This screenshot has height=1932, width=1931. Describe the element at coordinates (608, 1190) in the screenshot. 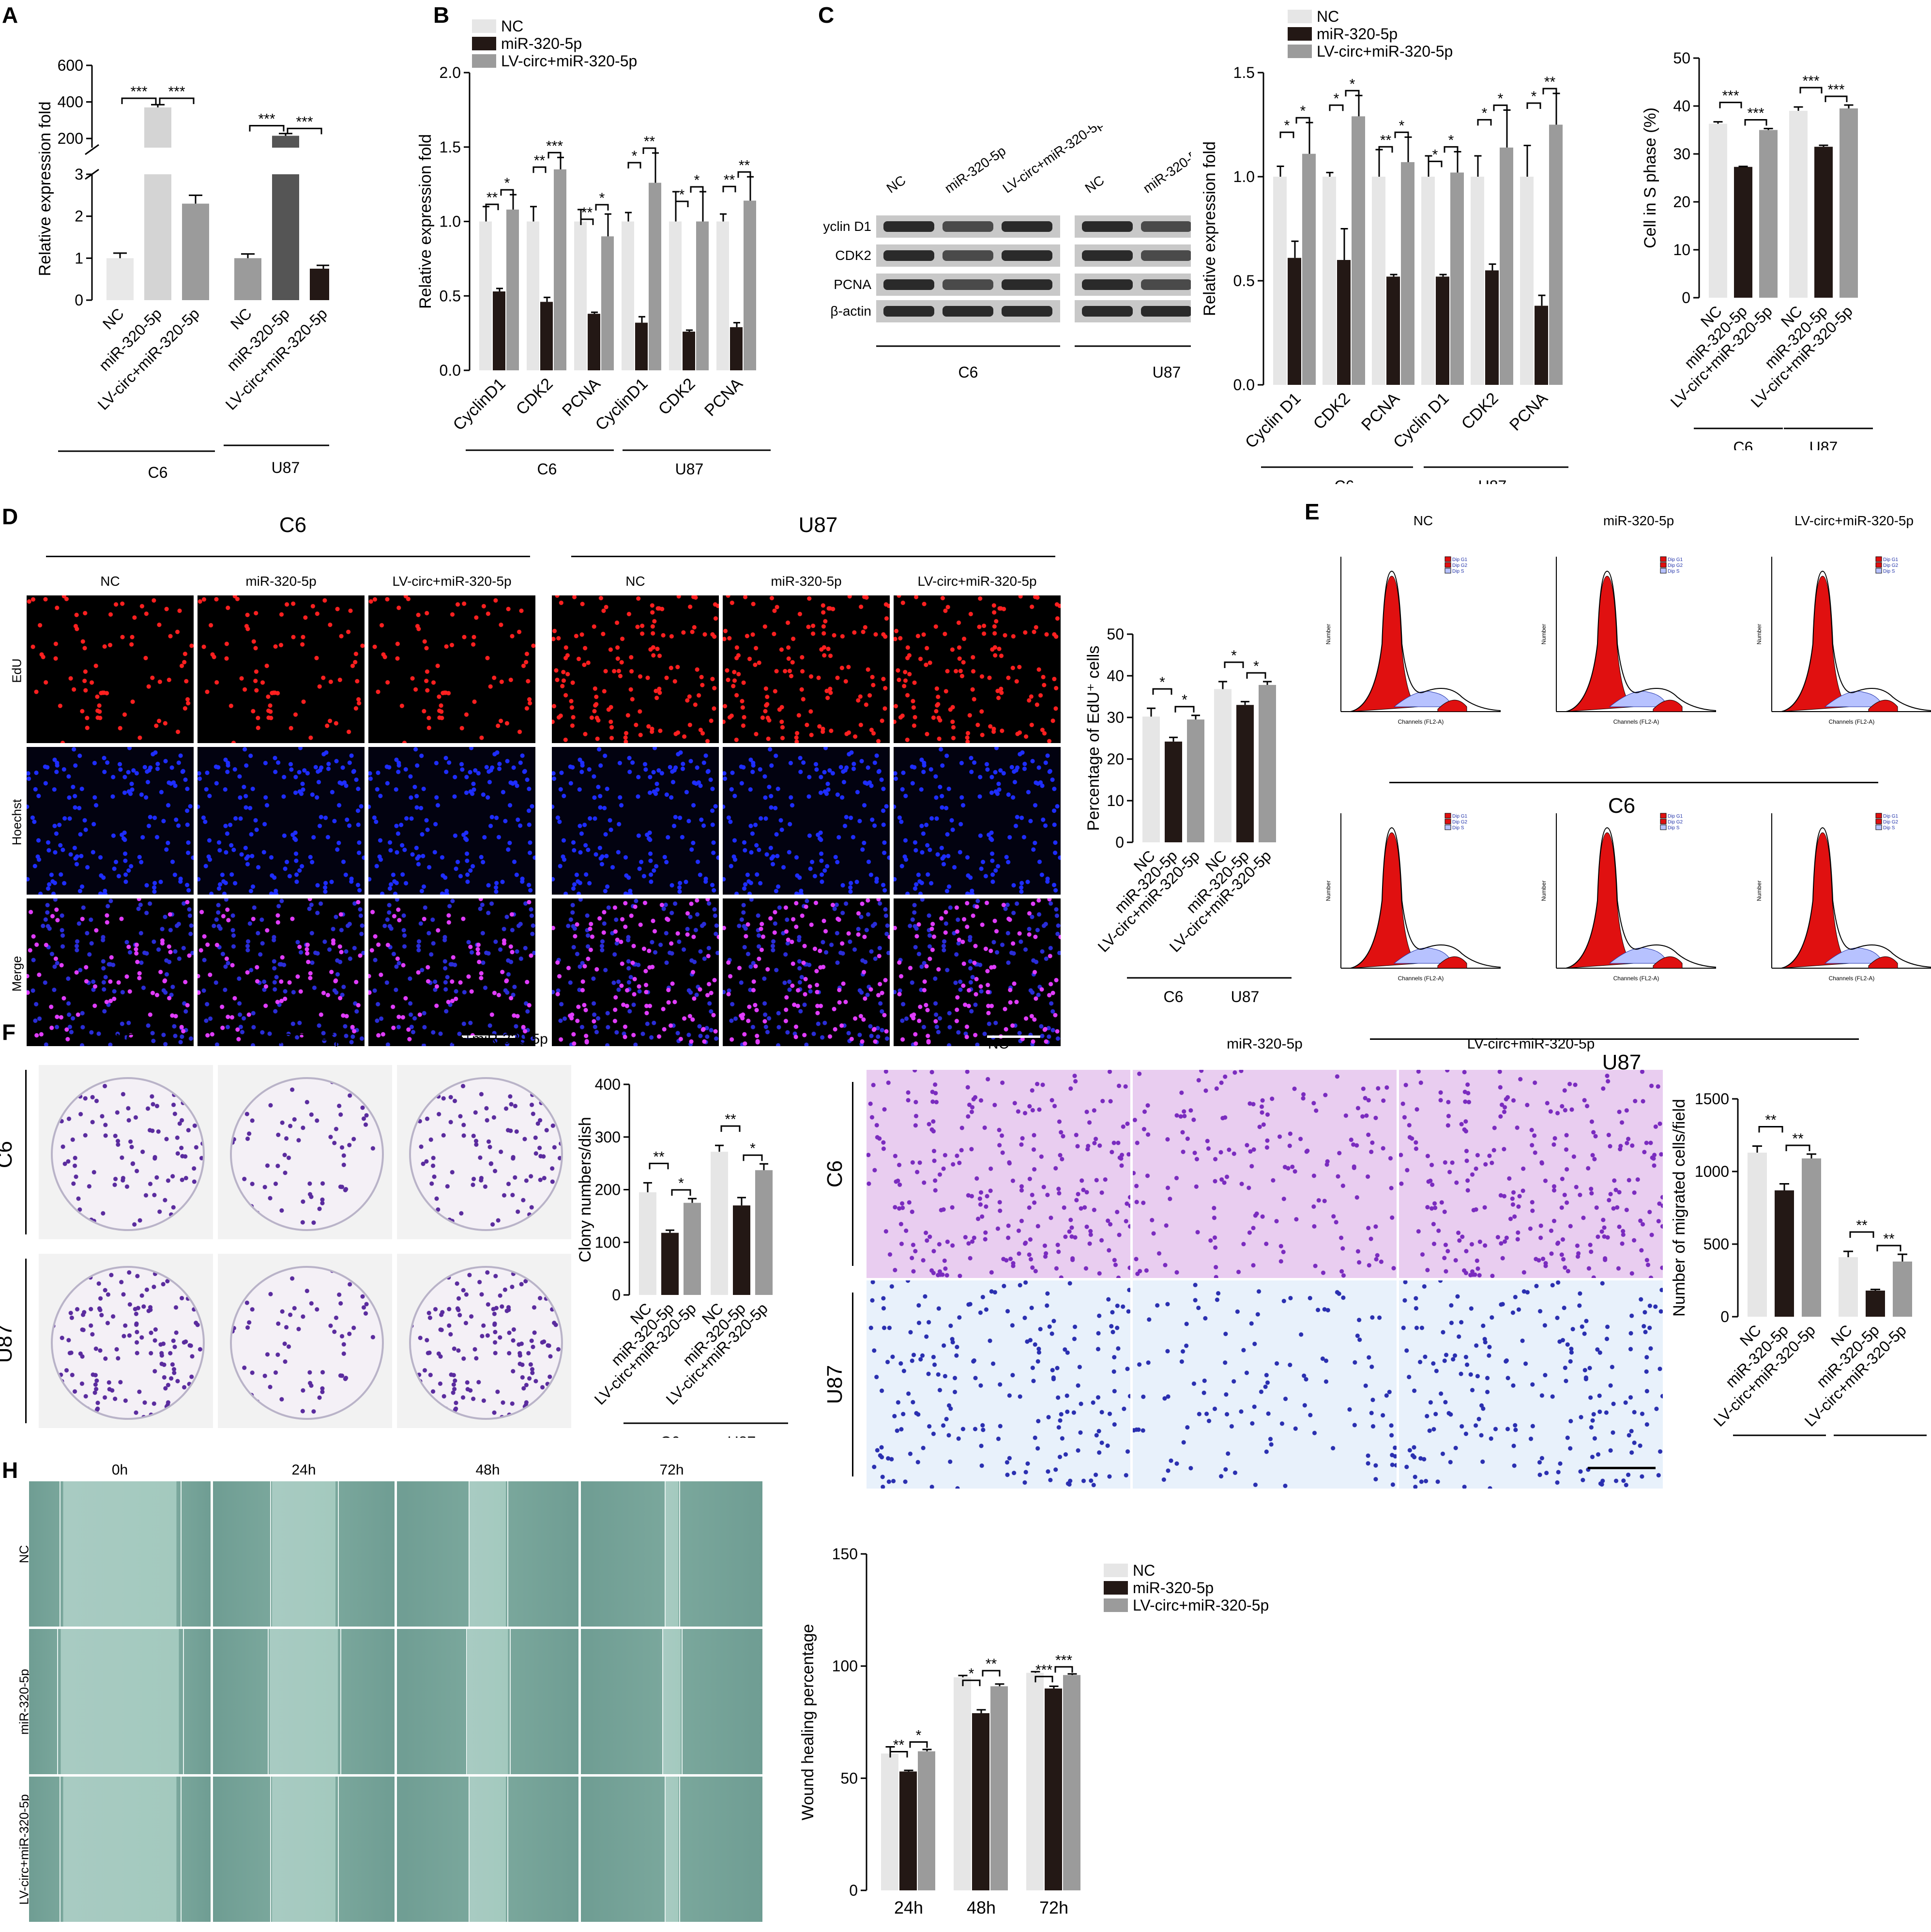

I see `y-tick-label: 200` at that location.